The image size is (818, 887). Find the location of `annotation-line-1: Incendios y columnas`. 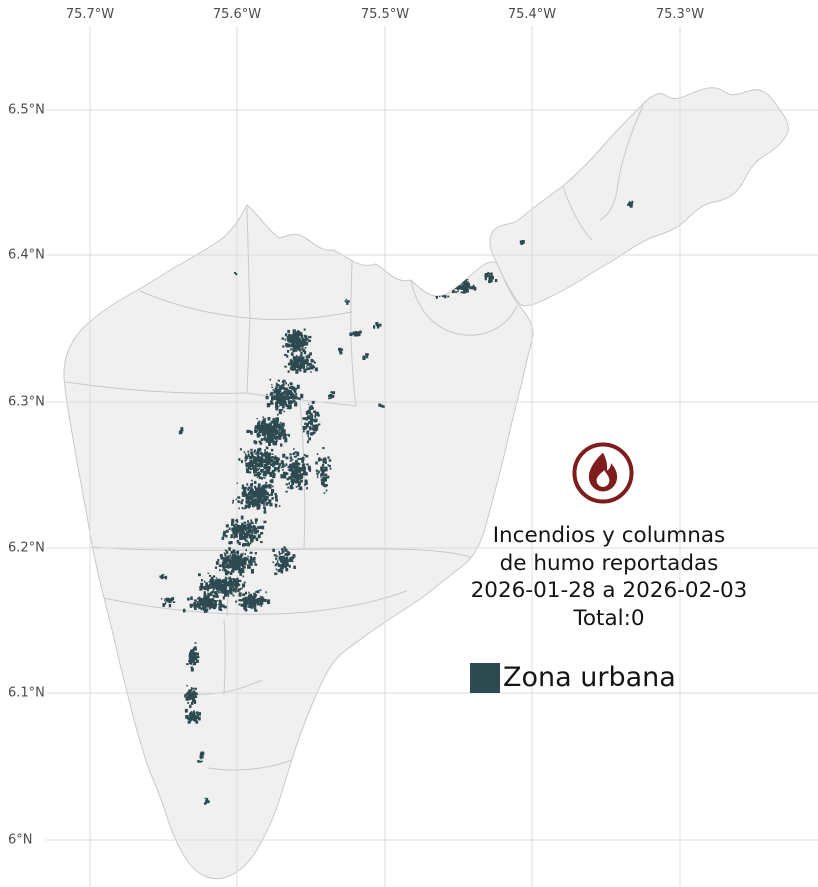

annotation-line-1: Incendios y columnas is located at coordinates (609, 535).